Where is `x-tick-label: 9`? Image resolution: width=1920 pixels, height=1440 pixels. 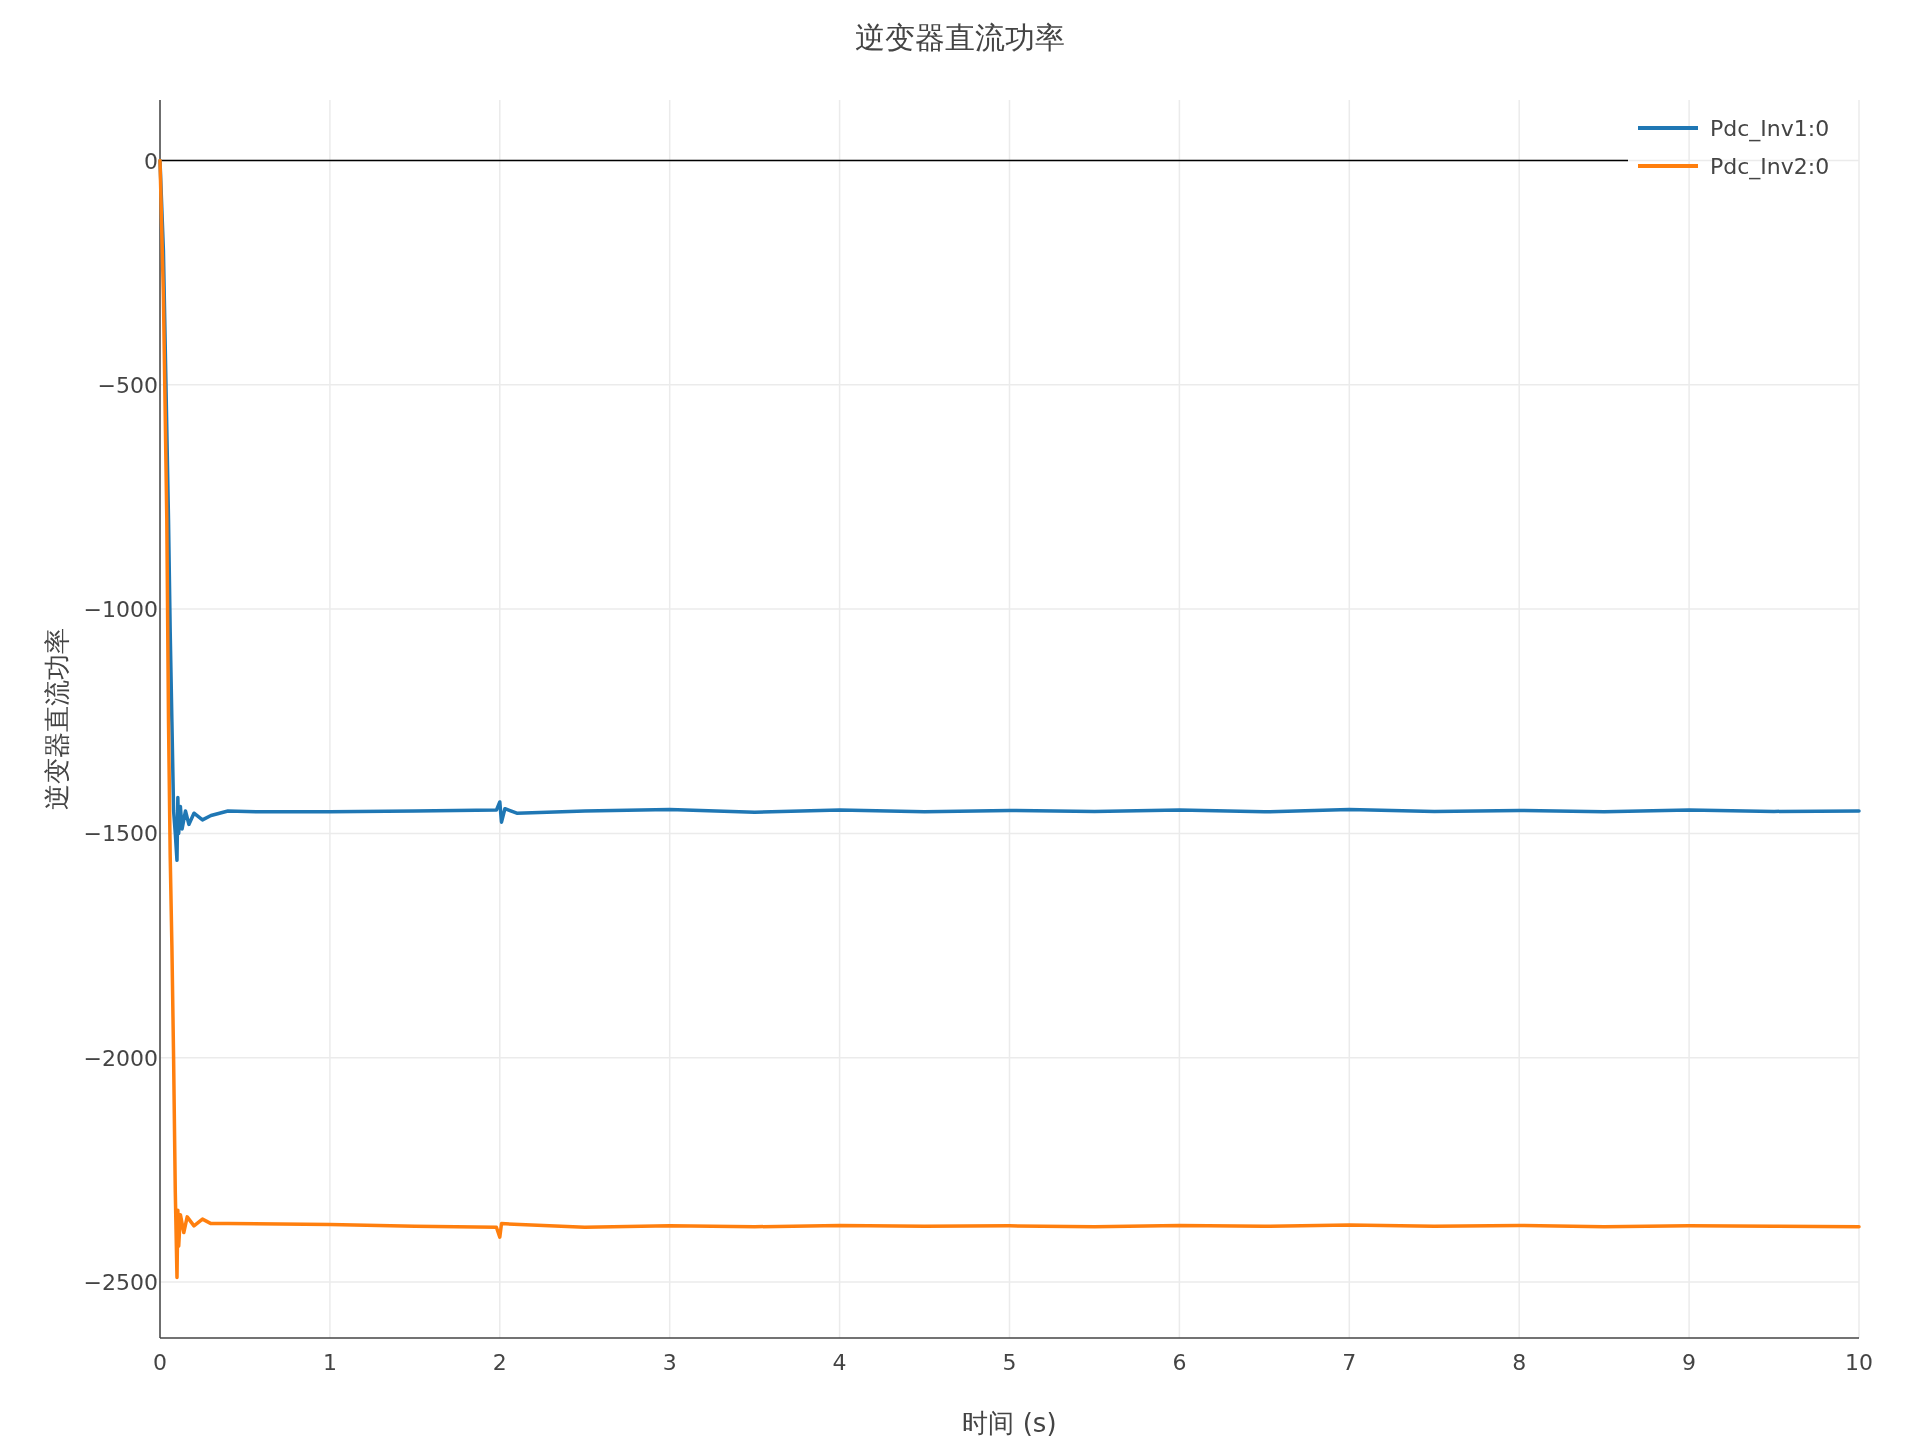
x-tick-label: 9 is located at coordinates (1689, 1362).